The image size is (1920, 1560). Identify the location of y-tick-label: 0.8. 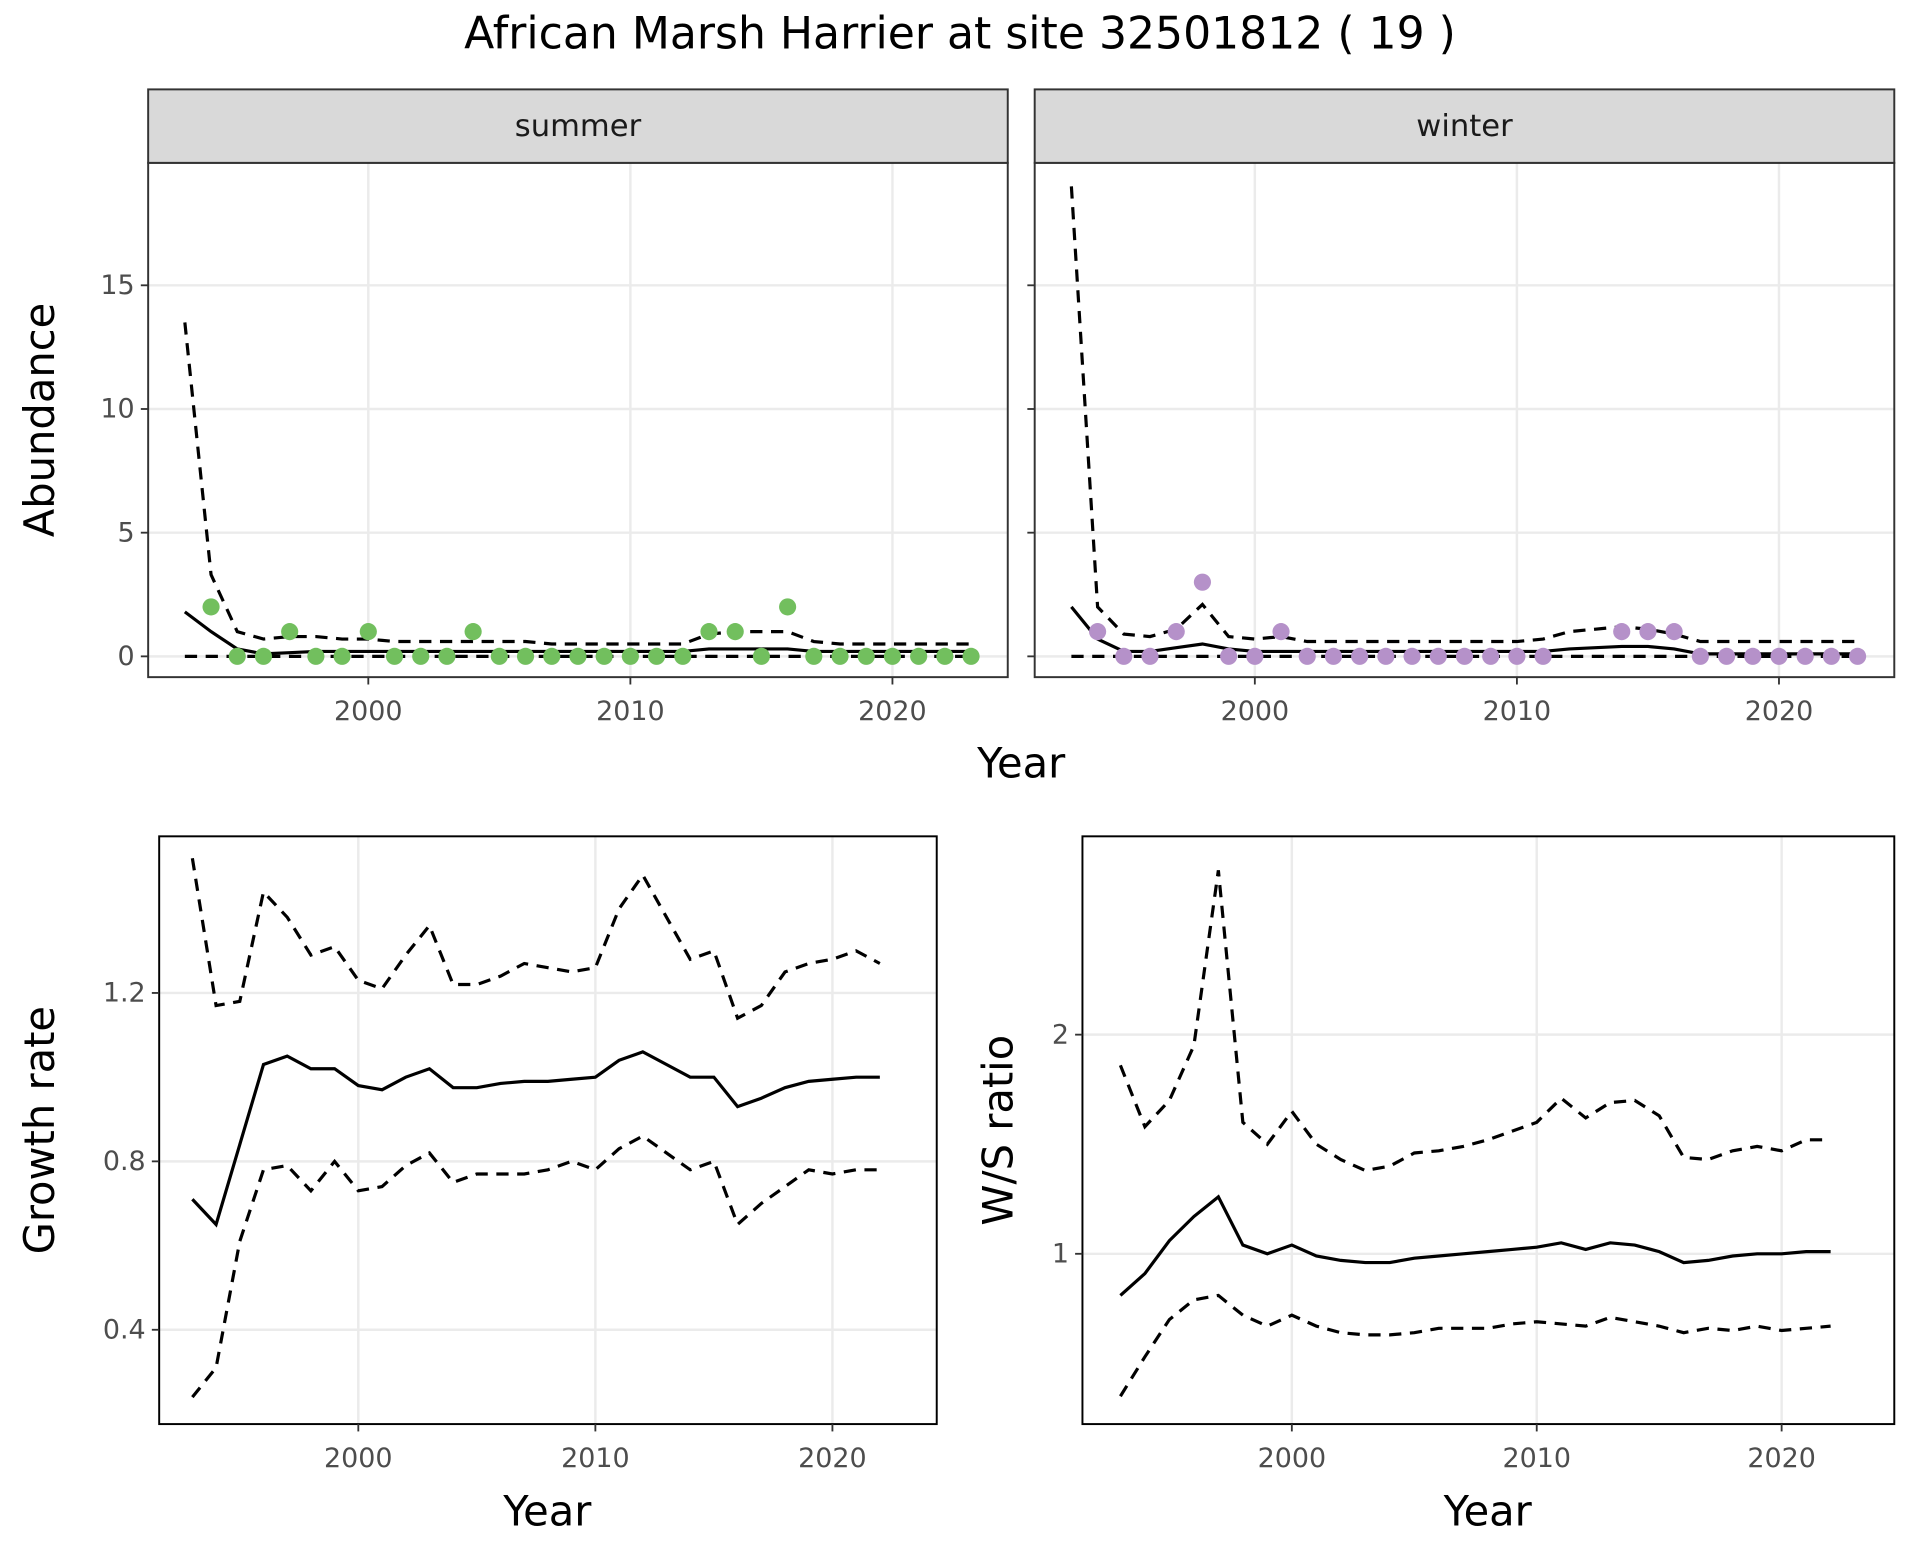
(124, 1161).